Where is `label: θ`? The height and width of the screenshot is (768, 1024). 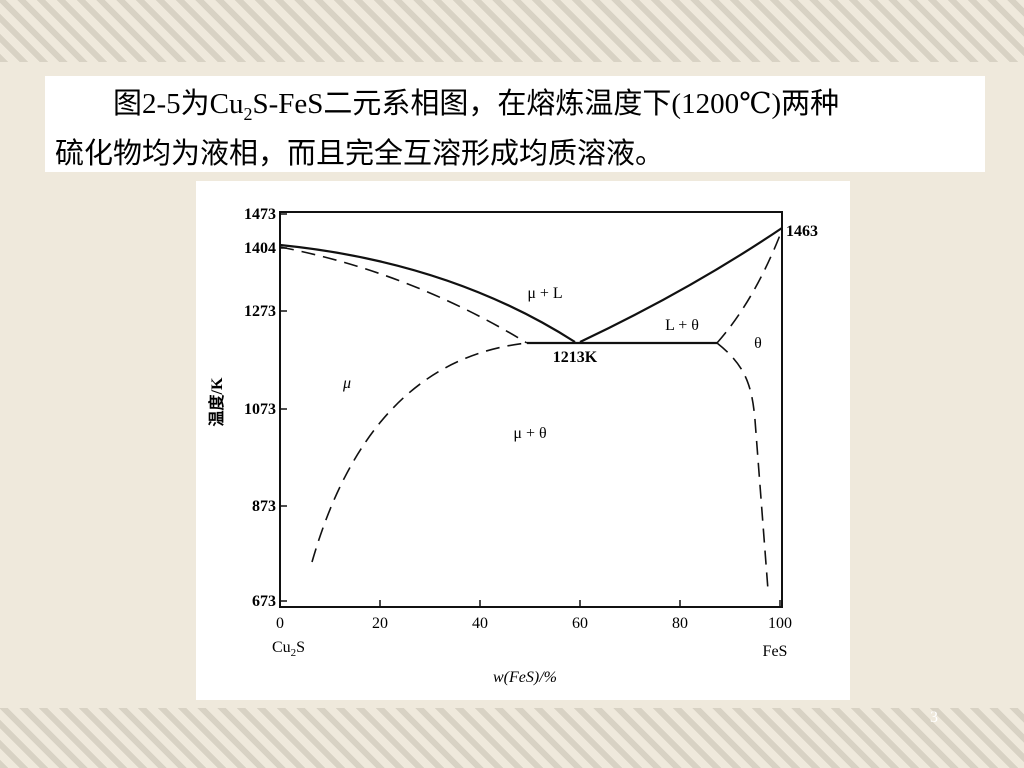 label: θ is located at coordinates (758, 343).